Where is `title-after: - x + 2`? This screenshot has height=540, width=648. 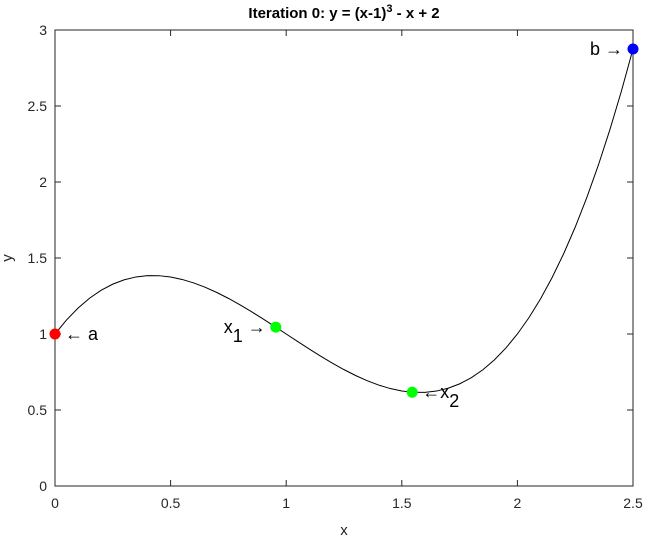
title-after: - x + 2 is located at coordinates (415, 13).